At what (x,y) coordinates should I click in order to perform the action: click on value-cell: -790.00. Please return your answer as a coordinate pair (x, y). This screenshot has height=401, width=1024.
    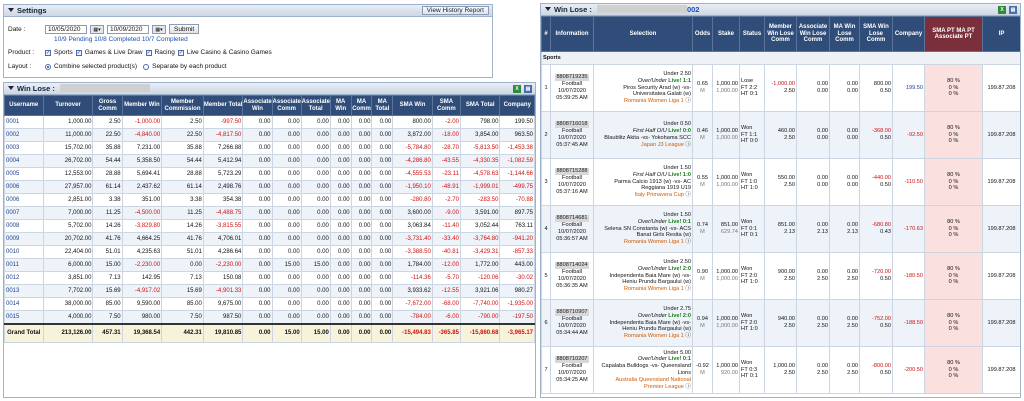
    Looking at the image, I should click on (480, 317).